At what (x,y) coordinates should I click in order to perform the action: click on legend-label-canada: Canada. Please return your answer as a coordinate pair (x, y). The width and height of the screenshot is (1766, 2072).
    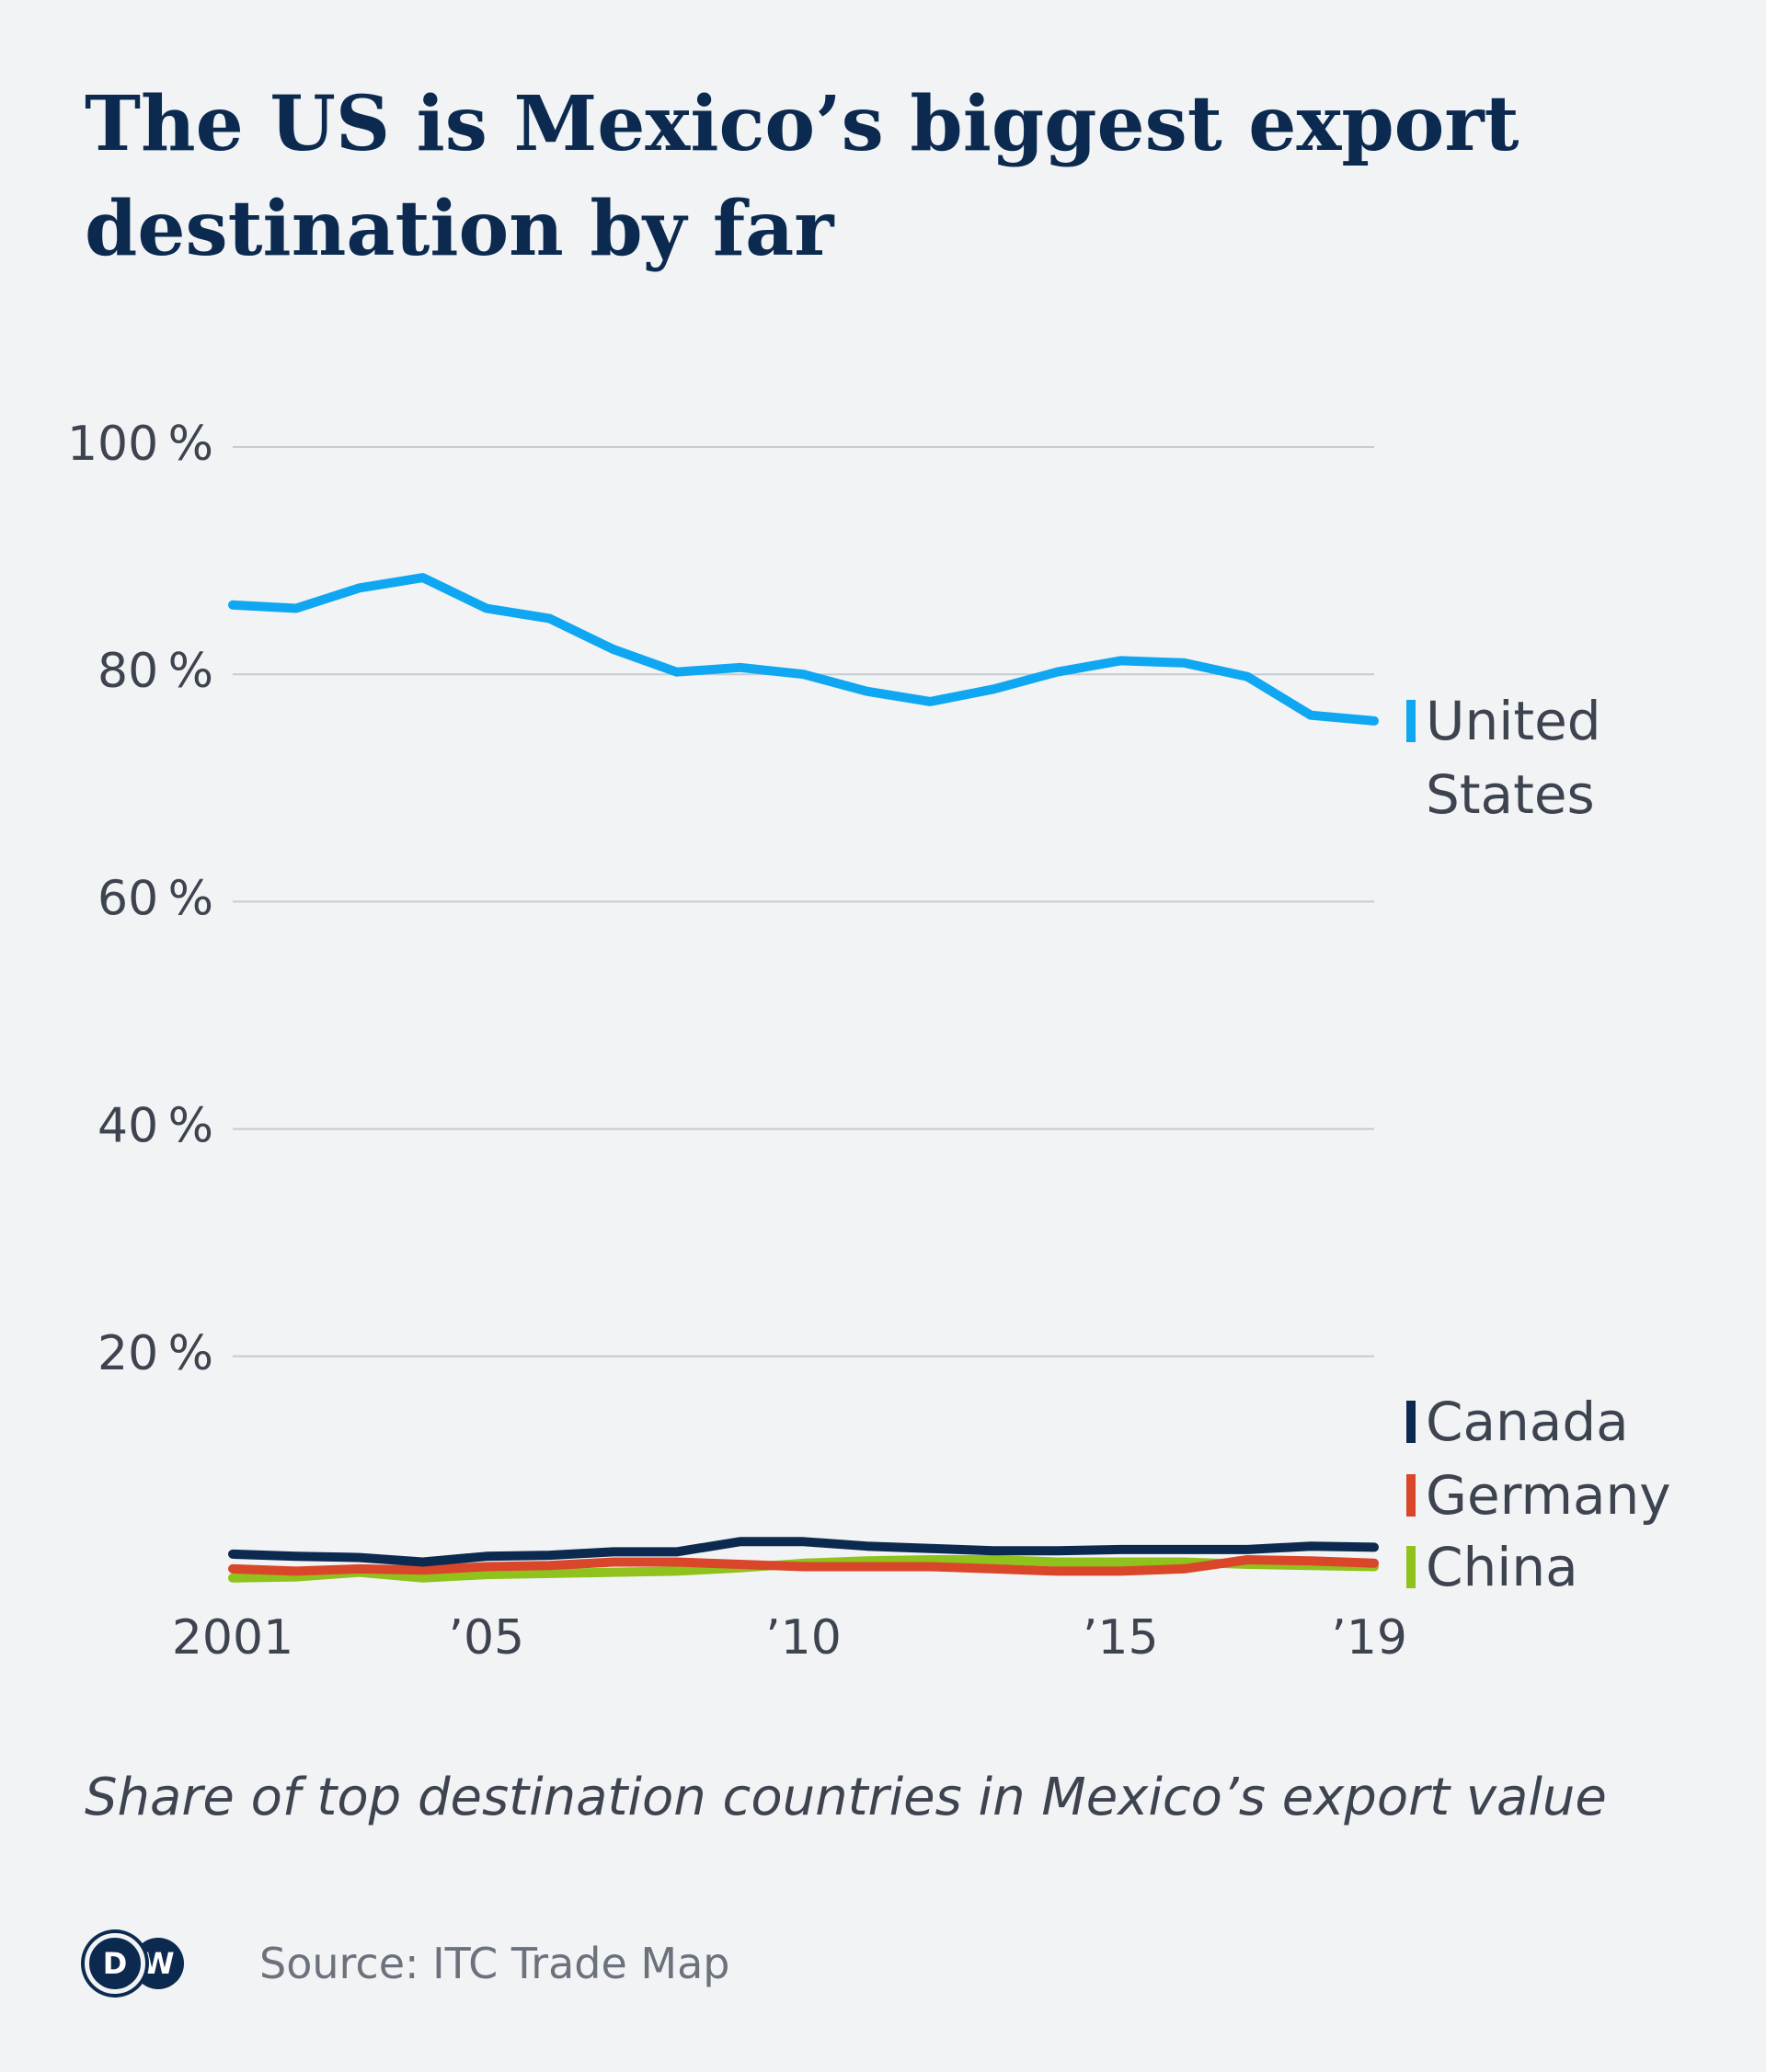
    Looking at the image, I should click on (1527, 1422).